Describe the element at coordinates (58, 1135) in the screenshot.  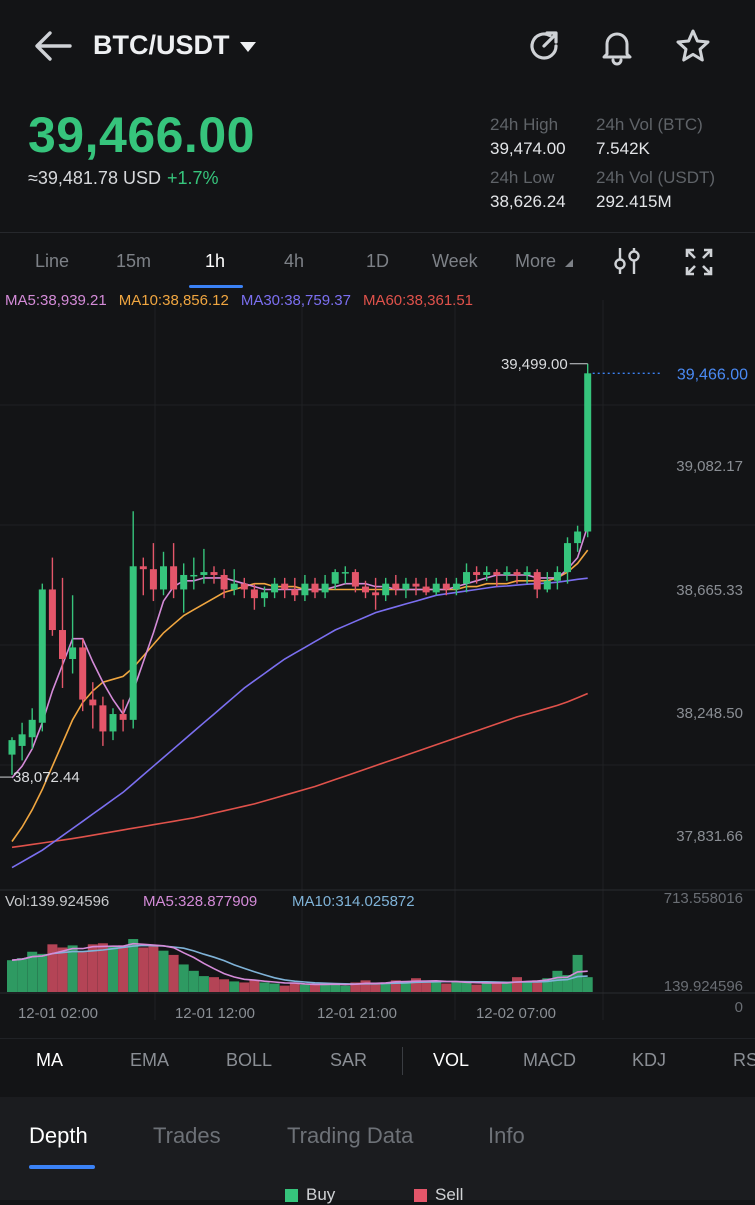
I see `tab-depth: Depth` at that location.